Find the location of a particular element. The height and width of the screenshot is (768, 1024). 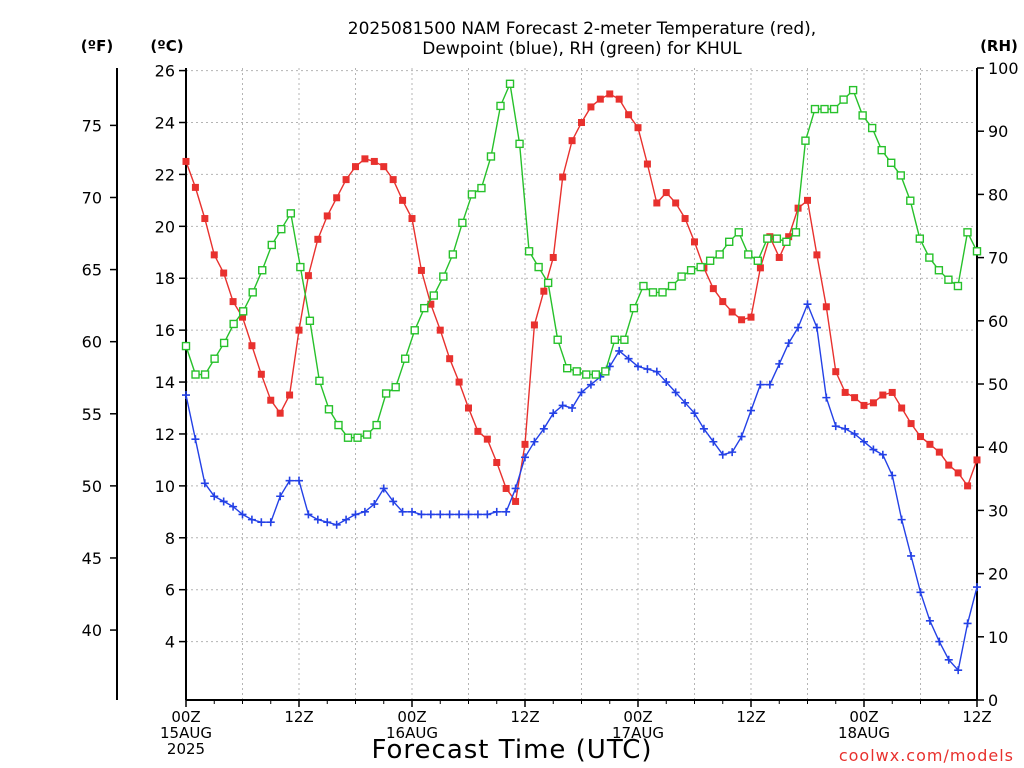

celsius-tick-label: 10 is located at coordinates (165, 486).